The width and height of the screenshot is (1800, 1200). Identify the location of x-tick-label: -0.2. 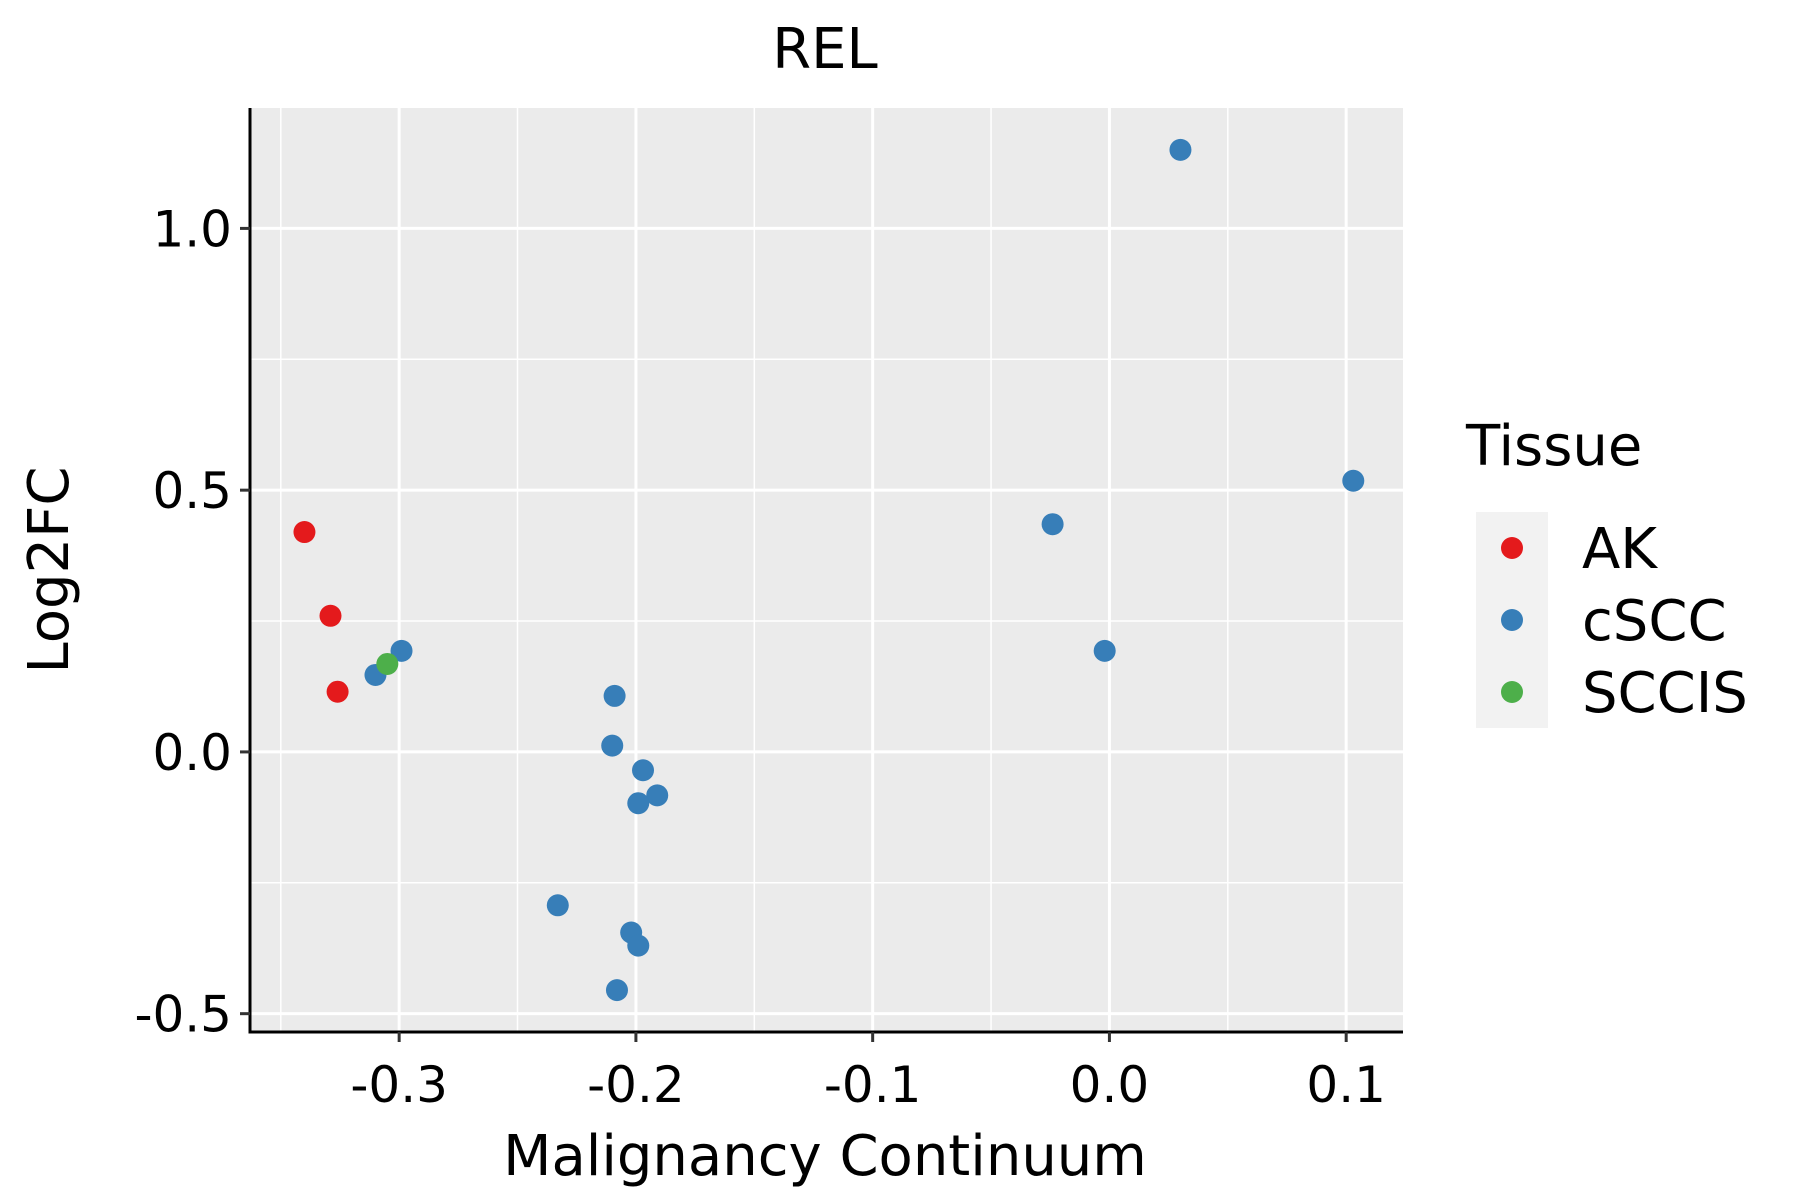
(636, 1085).